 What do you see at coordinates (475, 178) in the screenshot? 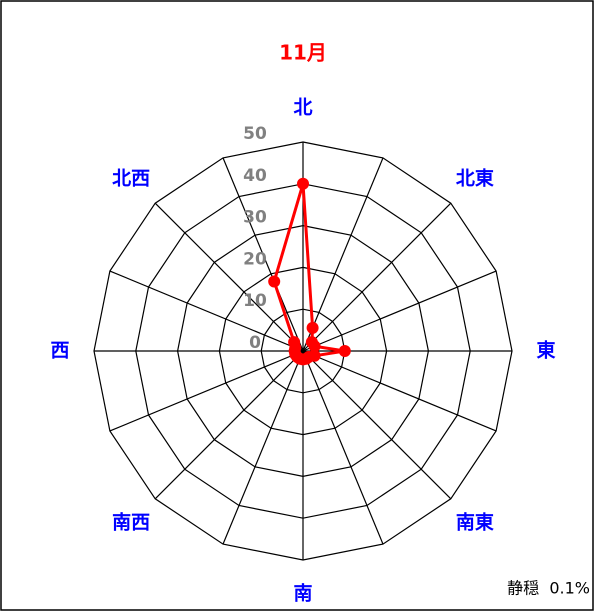
I see `axis-label: 北東` at bounding box center [475, 178].